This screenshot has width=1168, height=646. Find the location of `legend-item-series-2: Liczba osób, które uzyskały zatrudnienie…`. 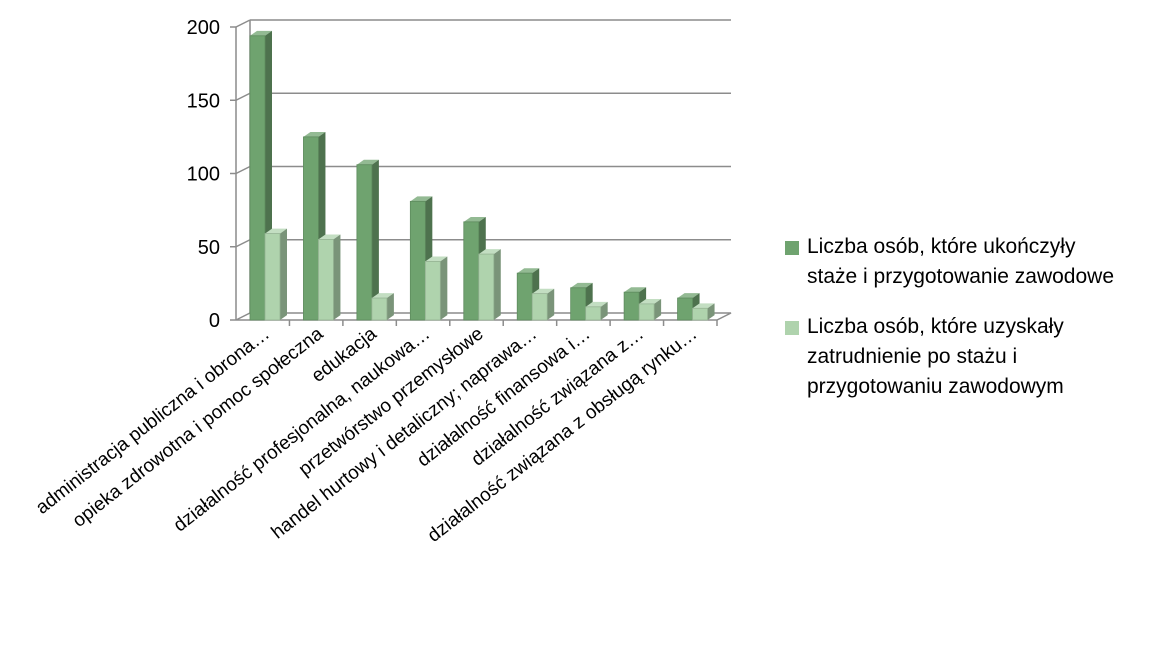

legend-item-series-2: Liczba osób, które uzyskały zatrudnienie… is located at coordinates (975, 357).